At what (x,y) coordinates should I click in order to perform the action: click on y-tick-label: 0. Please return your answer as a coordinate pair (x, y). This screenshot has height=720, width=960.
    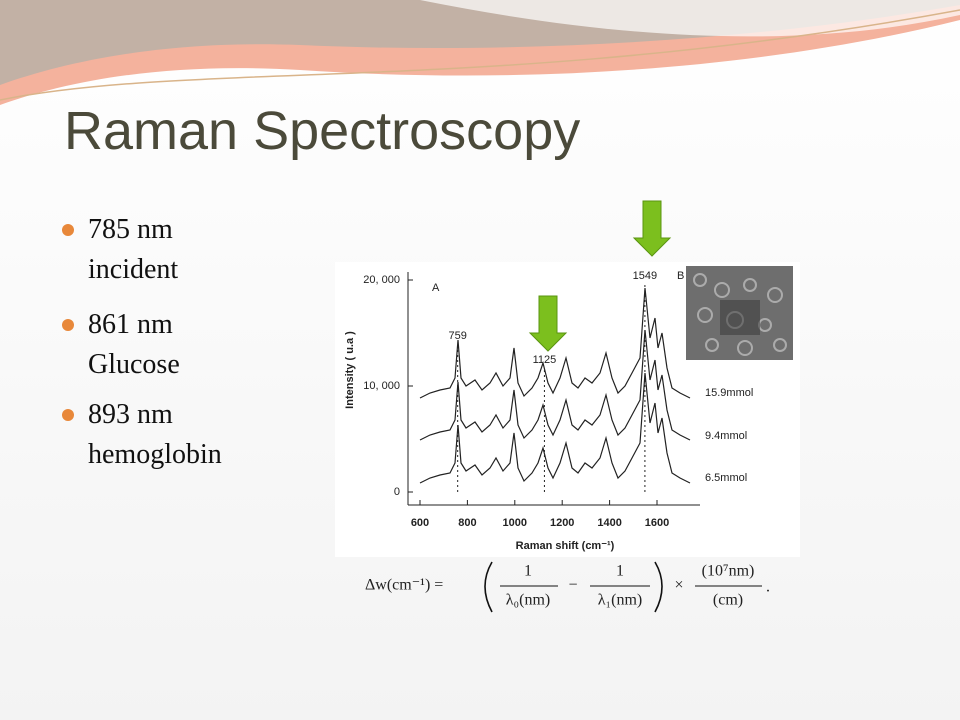
    Looking at the image, I should click on (397, 492).